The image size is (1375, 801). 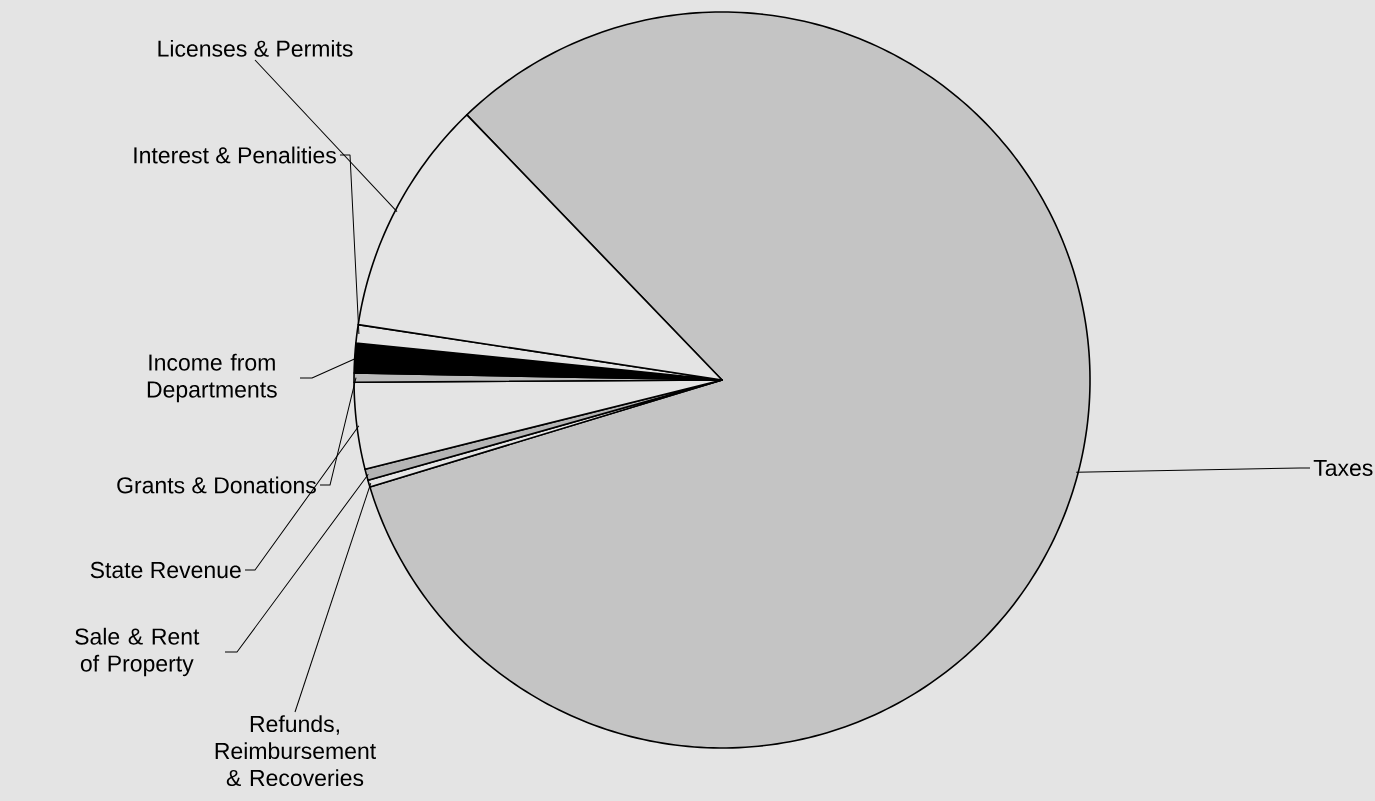 I want to click on slice-label: Income from Departments, so click(x=212, y=378).